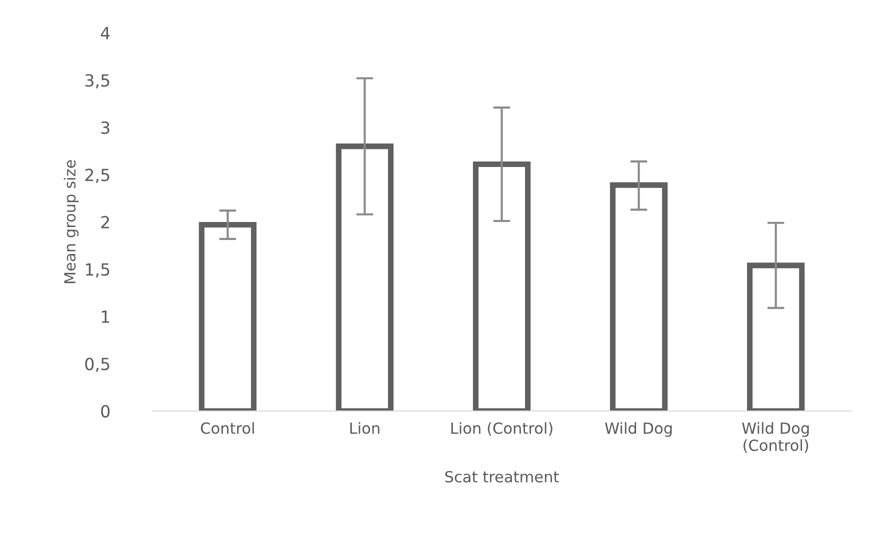 This screenshot has height=548, width=896. What do you see at coordinates (71, 222) in the screenshot?
I see `y-axis-title: Mean group size` at bounding box center [71, 222].